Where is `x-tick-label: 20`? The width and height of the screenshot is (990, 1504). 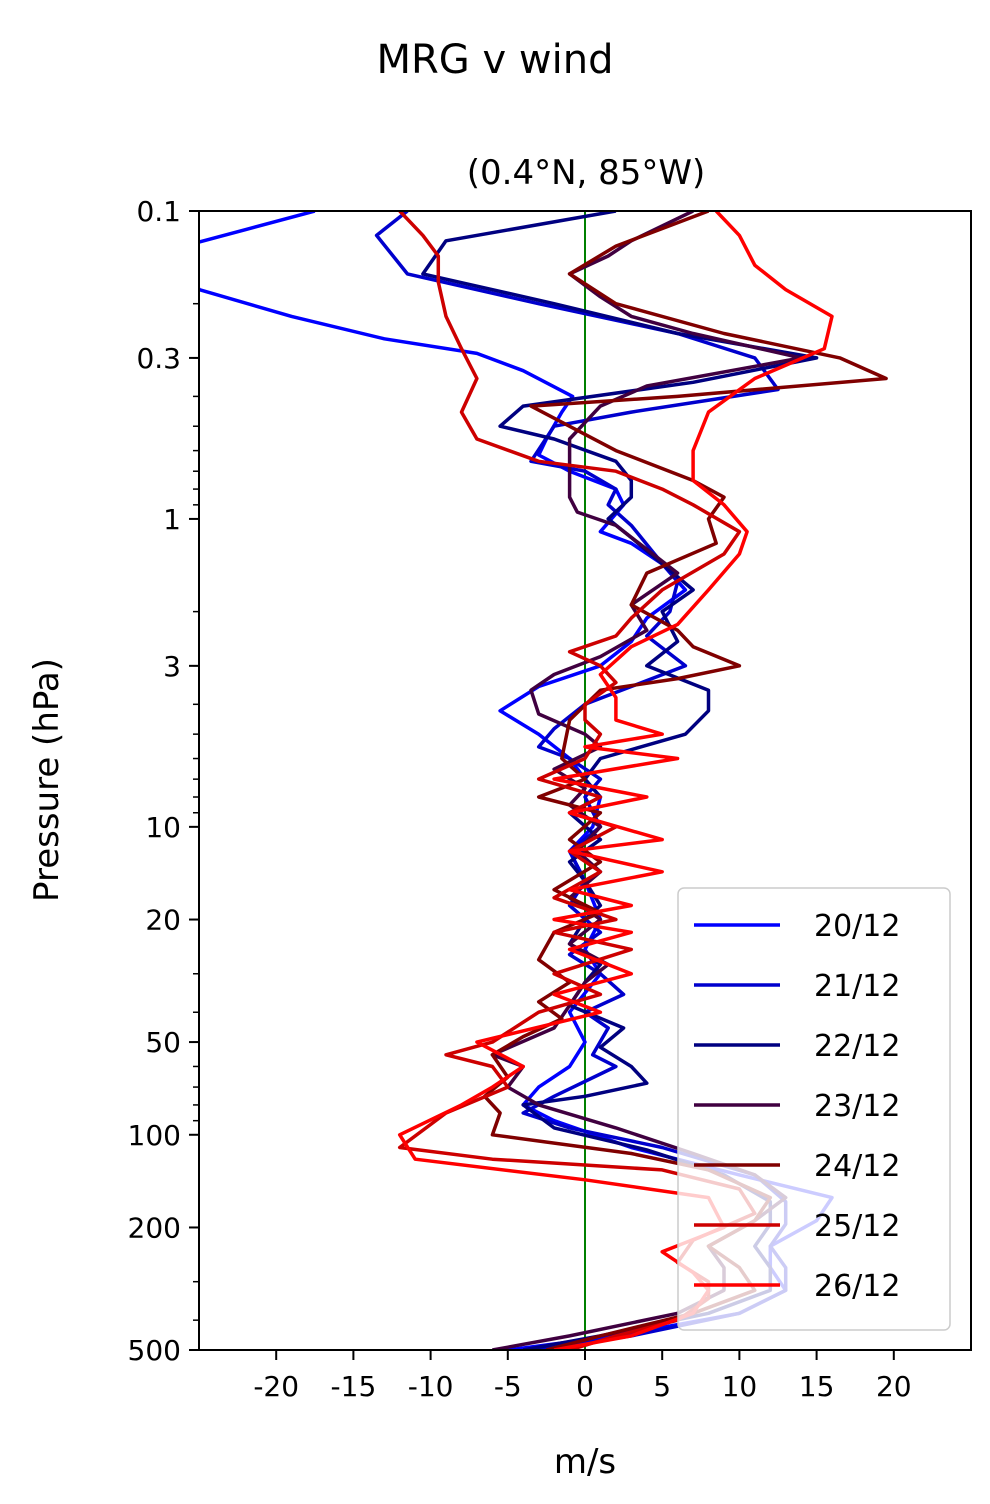 x-tick-label: 20 is located at coordinates (894, 1386).